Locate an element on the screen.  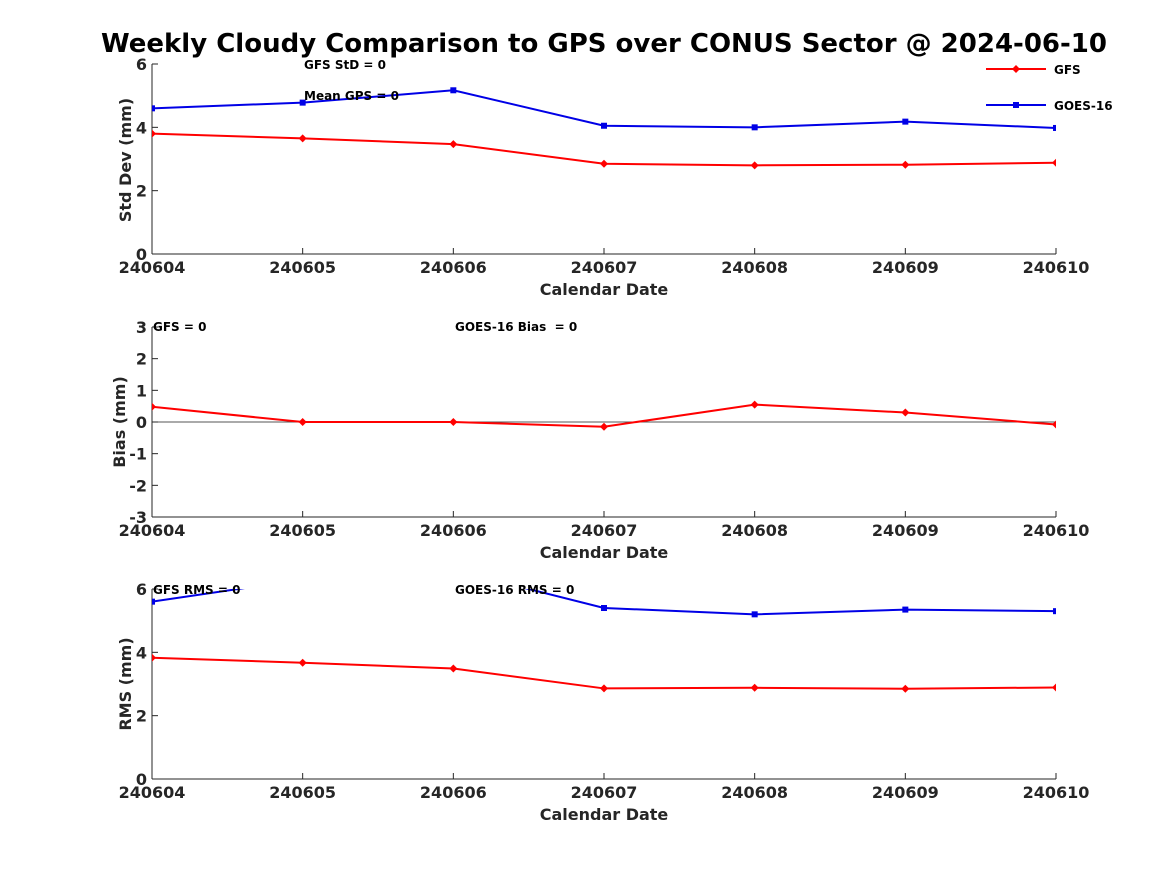
mean-gps-annotation: Mean GPS = 0 is located at coordinates (351, 96).